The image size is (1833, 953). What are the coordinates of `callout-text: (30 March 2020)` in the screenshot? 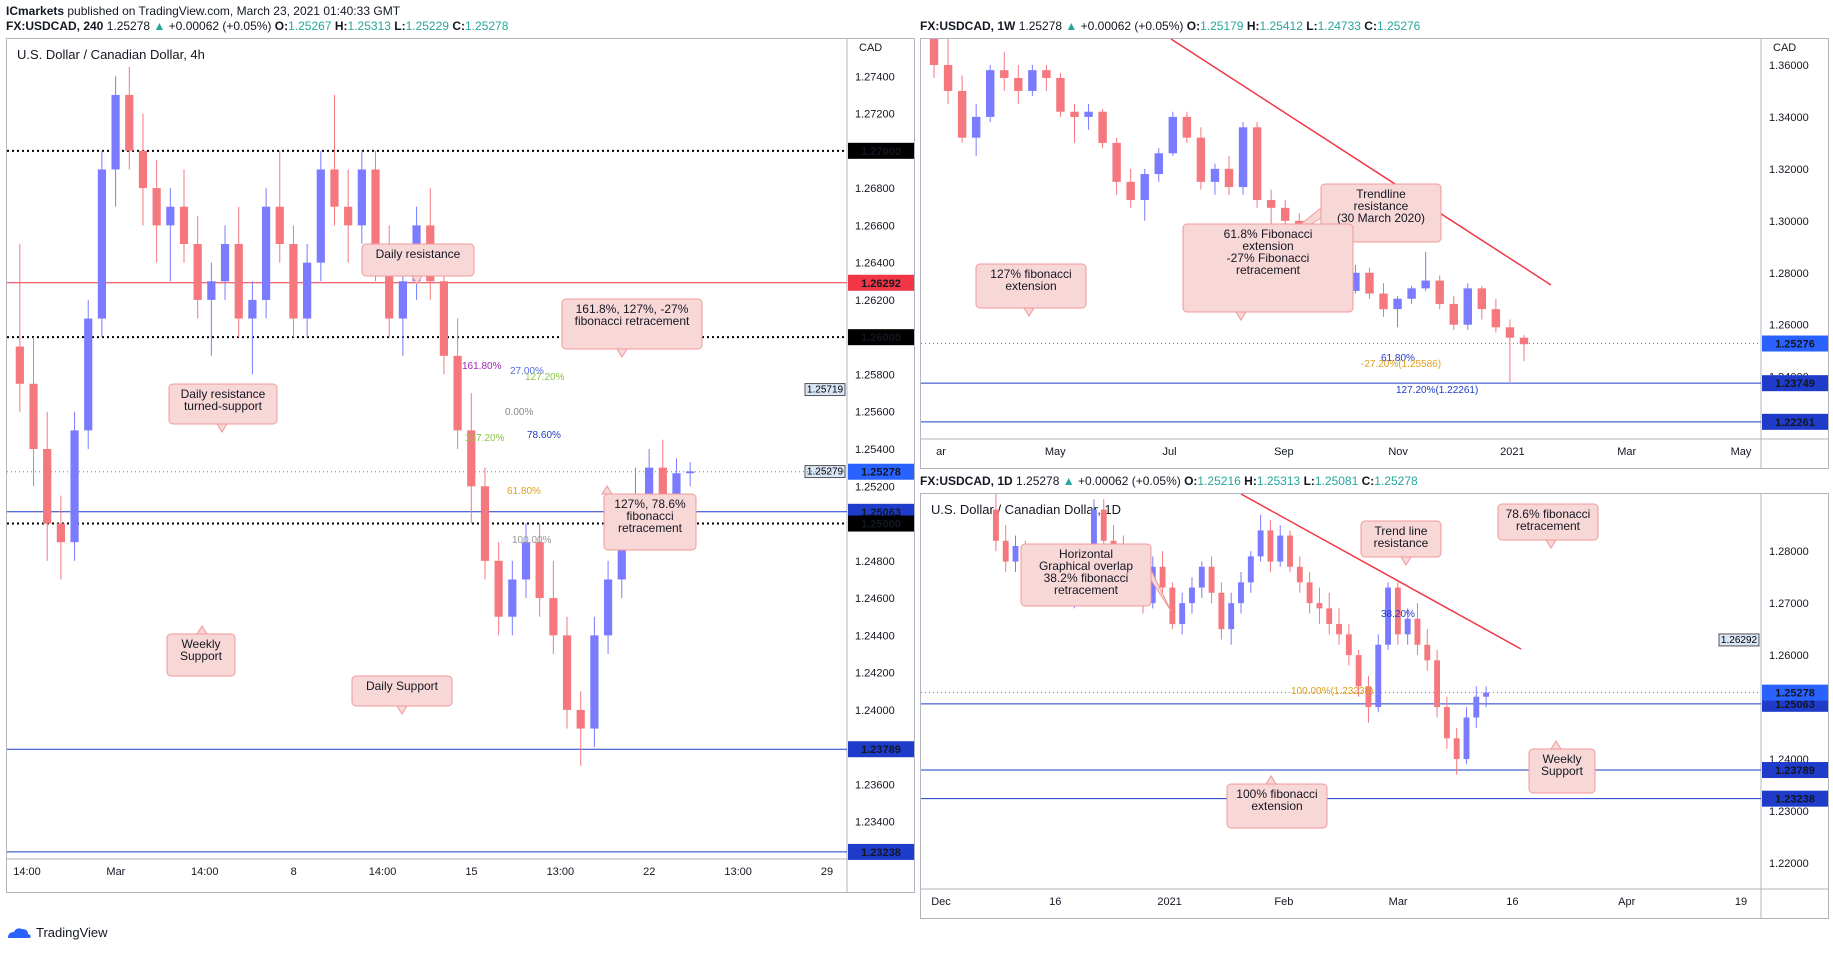 It's located at (1381, 218).